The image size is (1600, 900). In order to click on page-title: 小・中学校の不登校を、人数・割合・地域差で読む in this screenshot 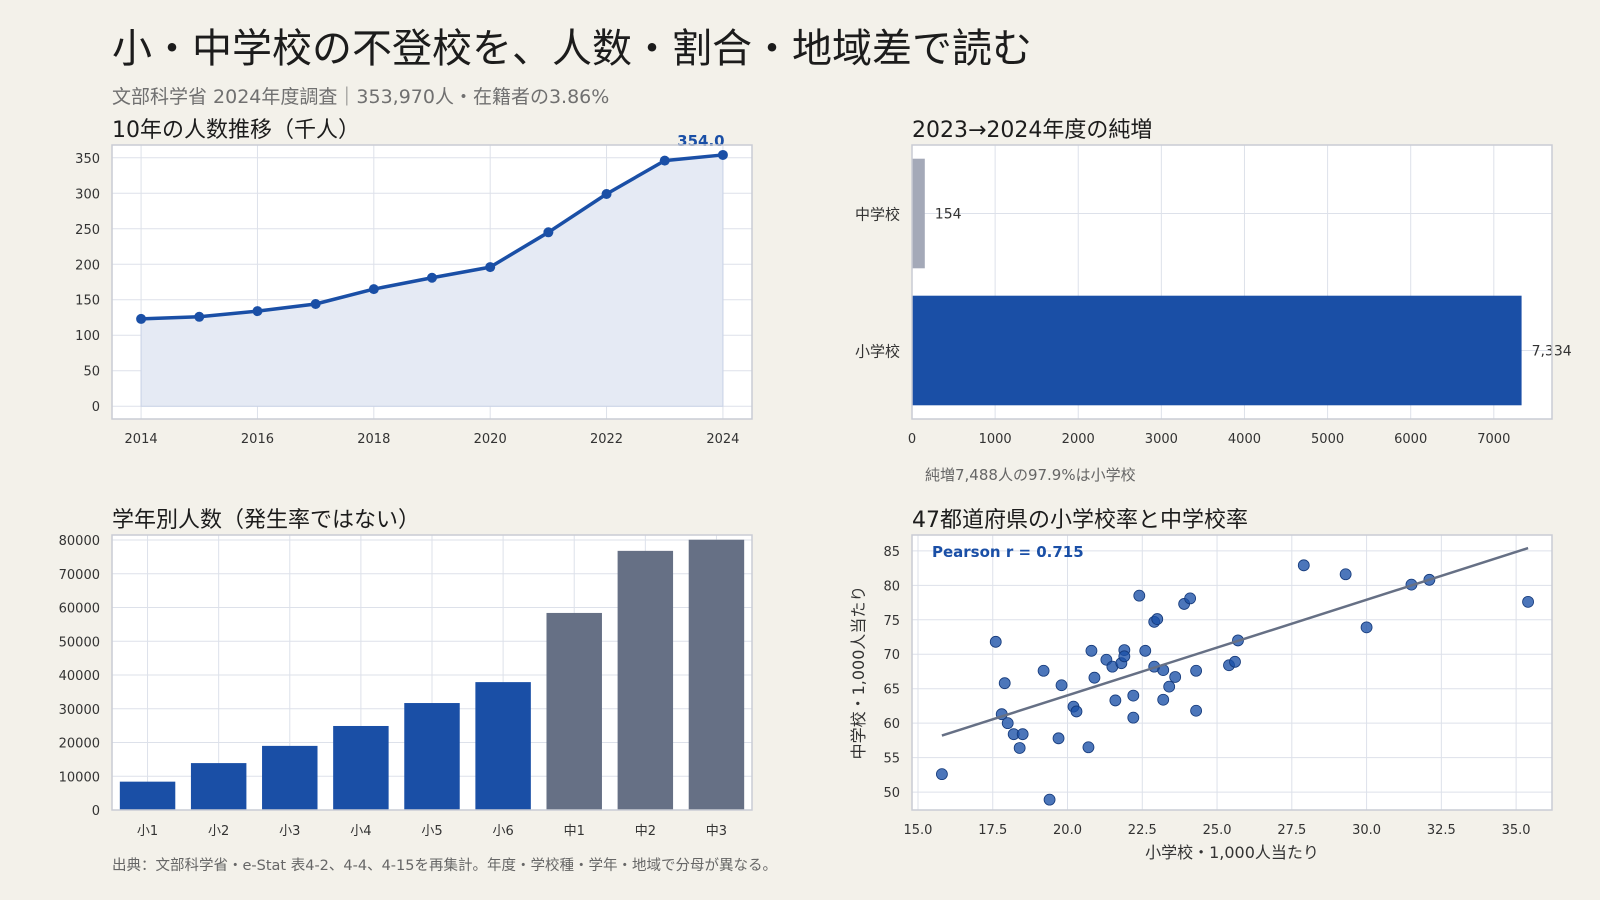, I will do `click(572, 49)`.